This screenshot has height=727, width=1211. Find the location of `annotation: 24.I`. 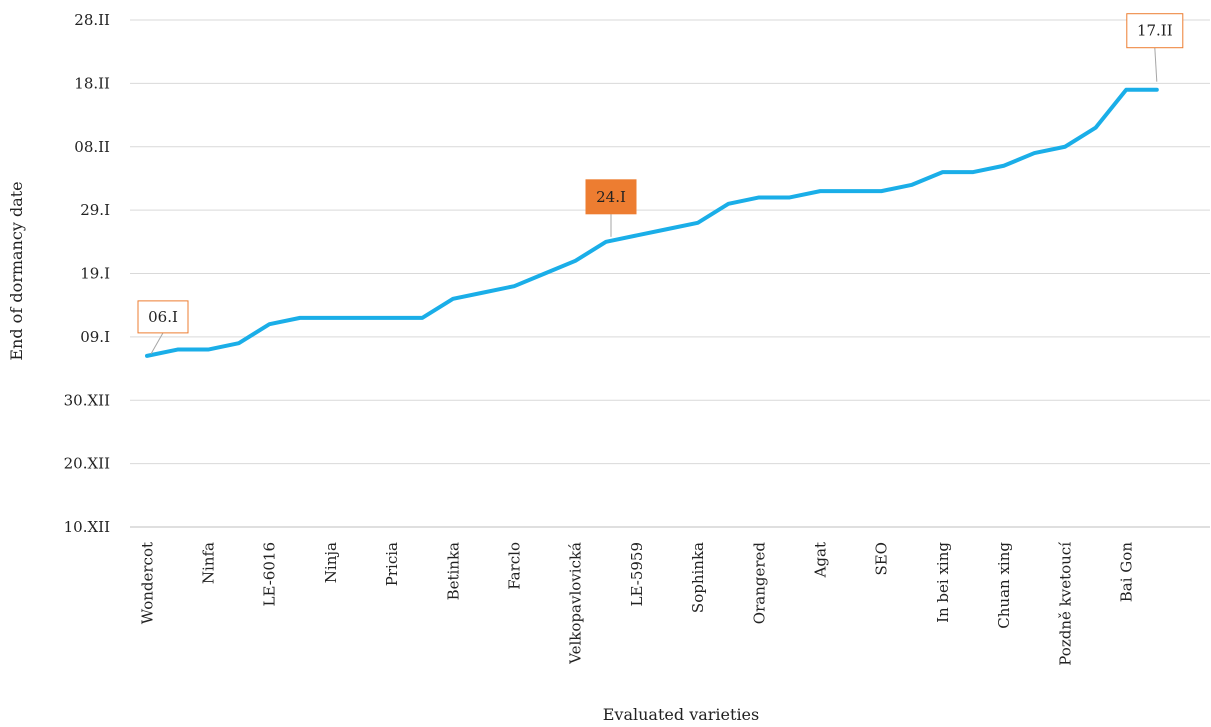

annotation: 24.I is located at coordinates (611, 208).